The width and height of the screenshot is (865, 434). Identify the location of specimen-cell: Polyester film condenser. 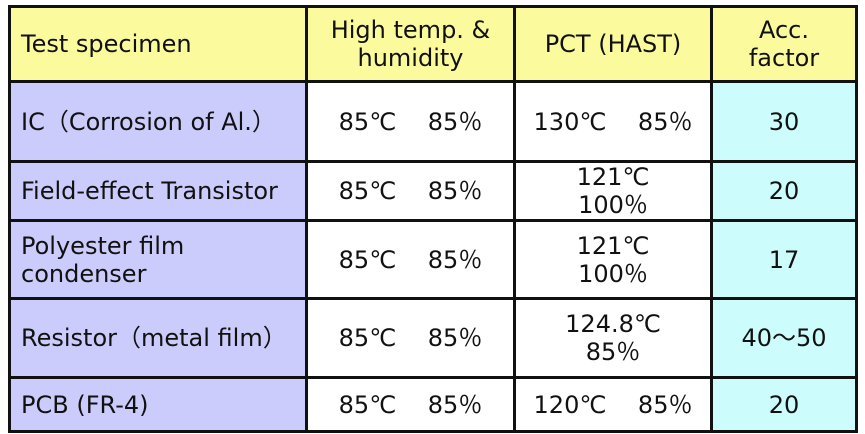
(158, 259).